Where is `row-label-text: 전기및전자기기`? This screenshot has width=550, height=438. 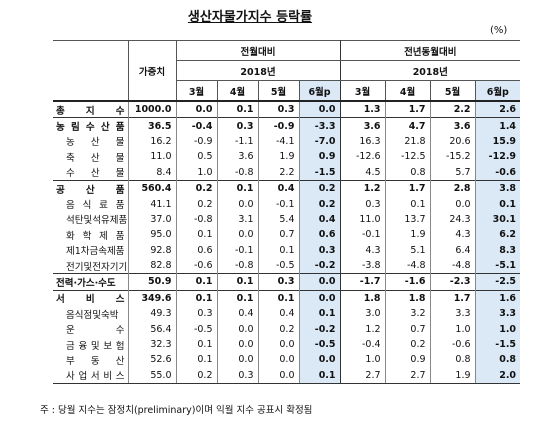 row-label-text: 전기및전자기기 is located at coordinates (97, 267).